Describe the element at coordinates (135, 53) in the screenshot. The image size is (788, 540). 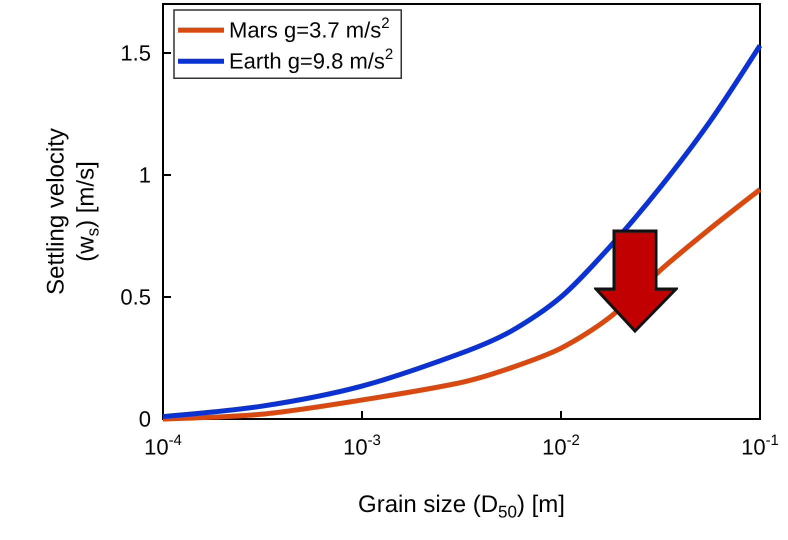
I see `y-tick-label: 1.5` at that location.